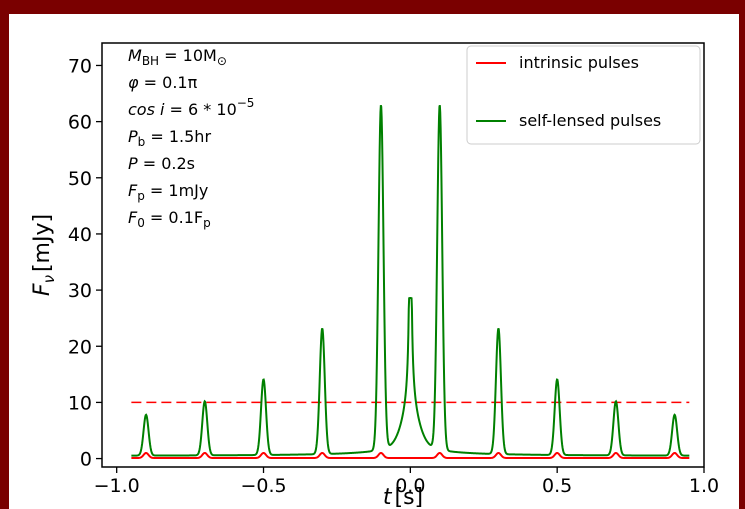 Image resolution: width=745 pixels, height=509 pixels. Describe the element at coordinates (80, 123) in the screenshot. I see `y-tick-label: 60` at that location.